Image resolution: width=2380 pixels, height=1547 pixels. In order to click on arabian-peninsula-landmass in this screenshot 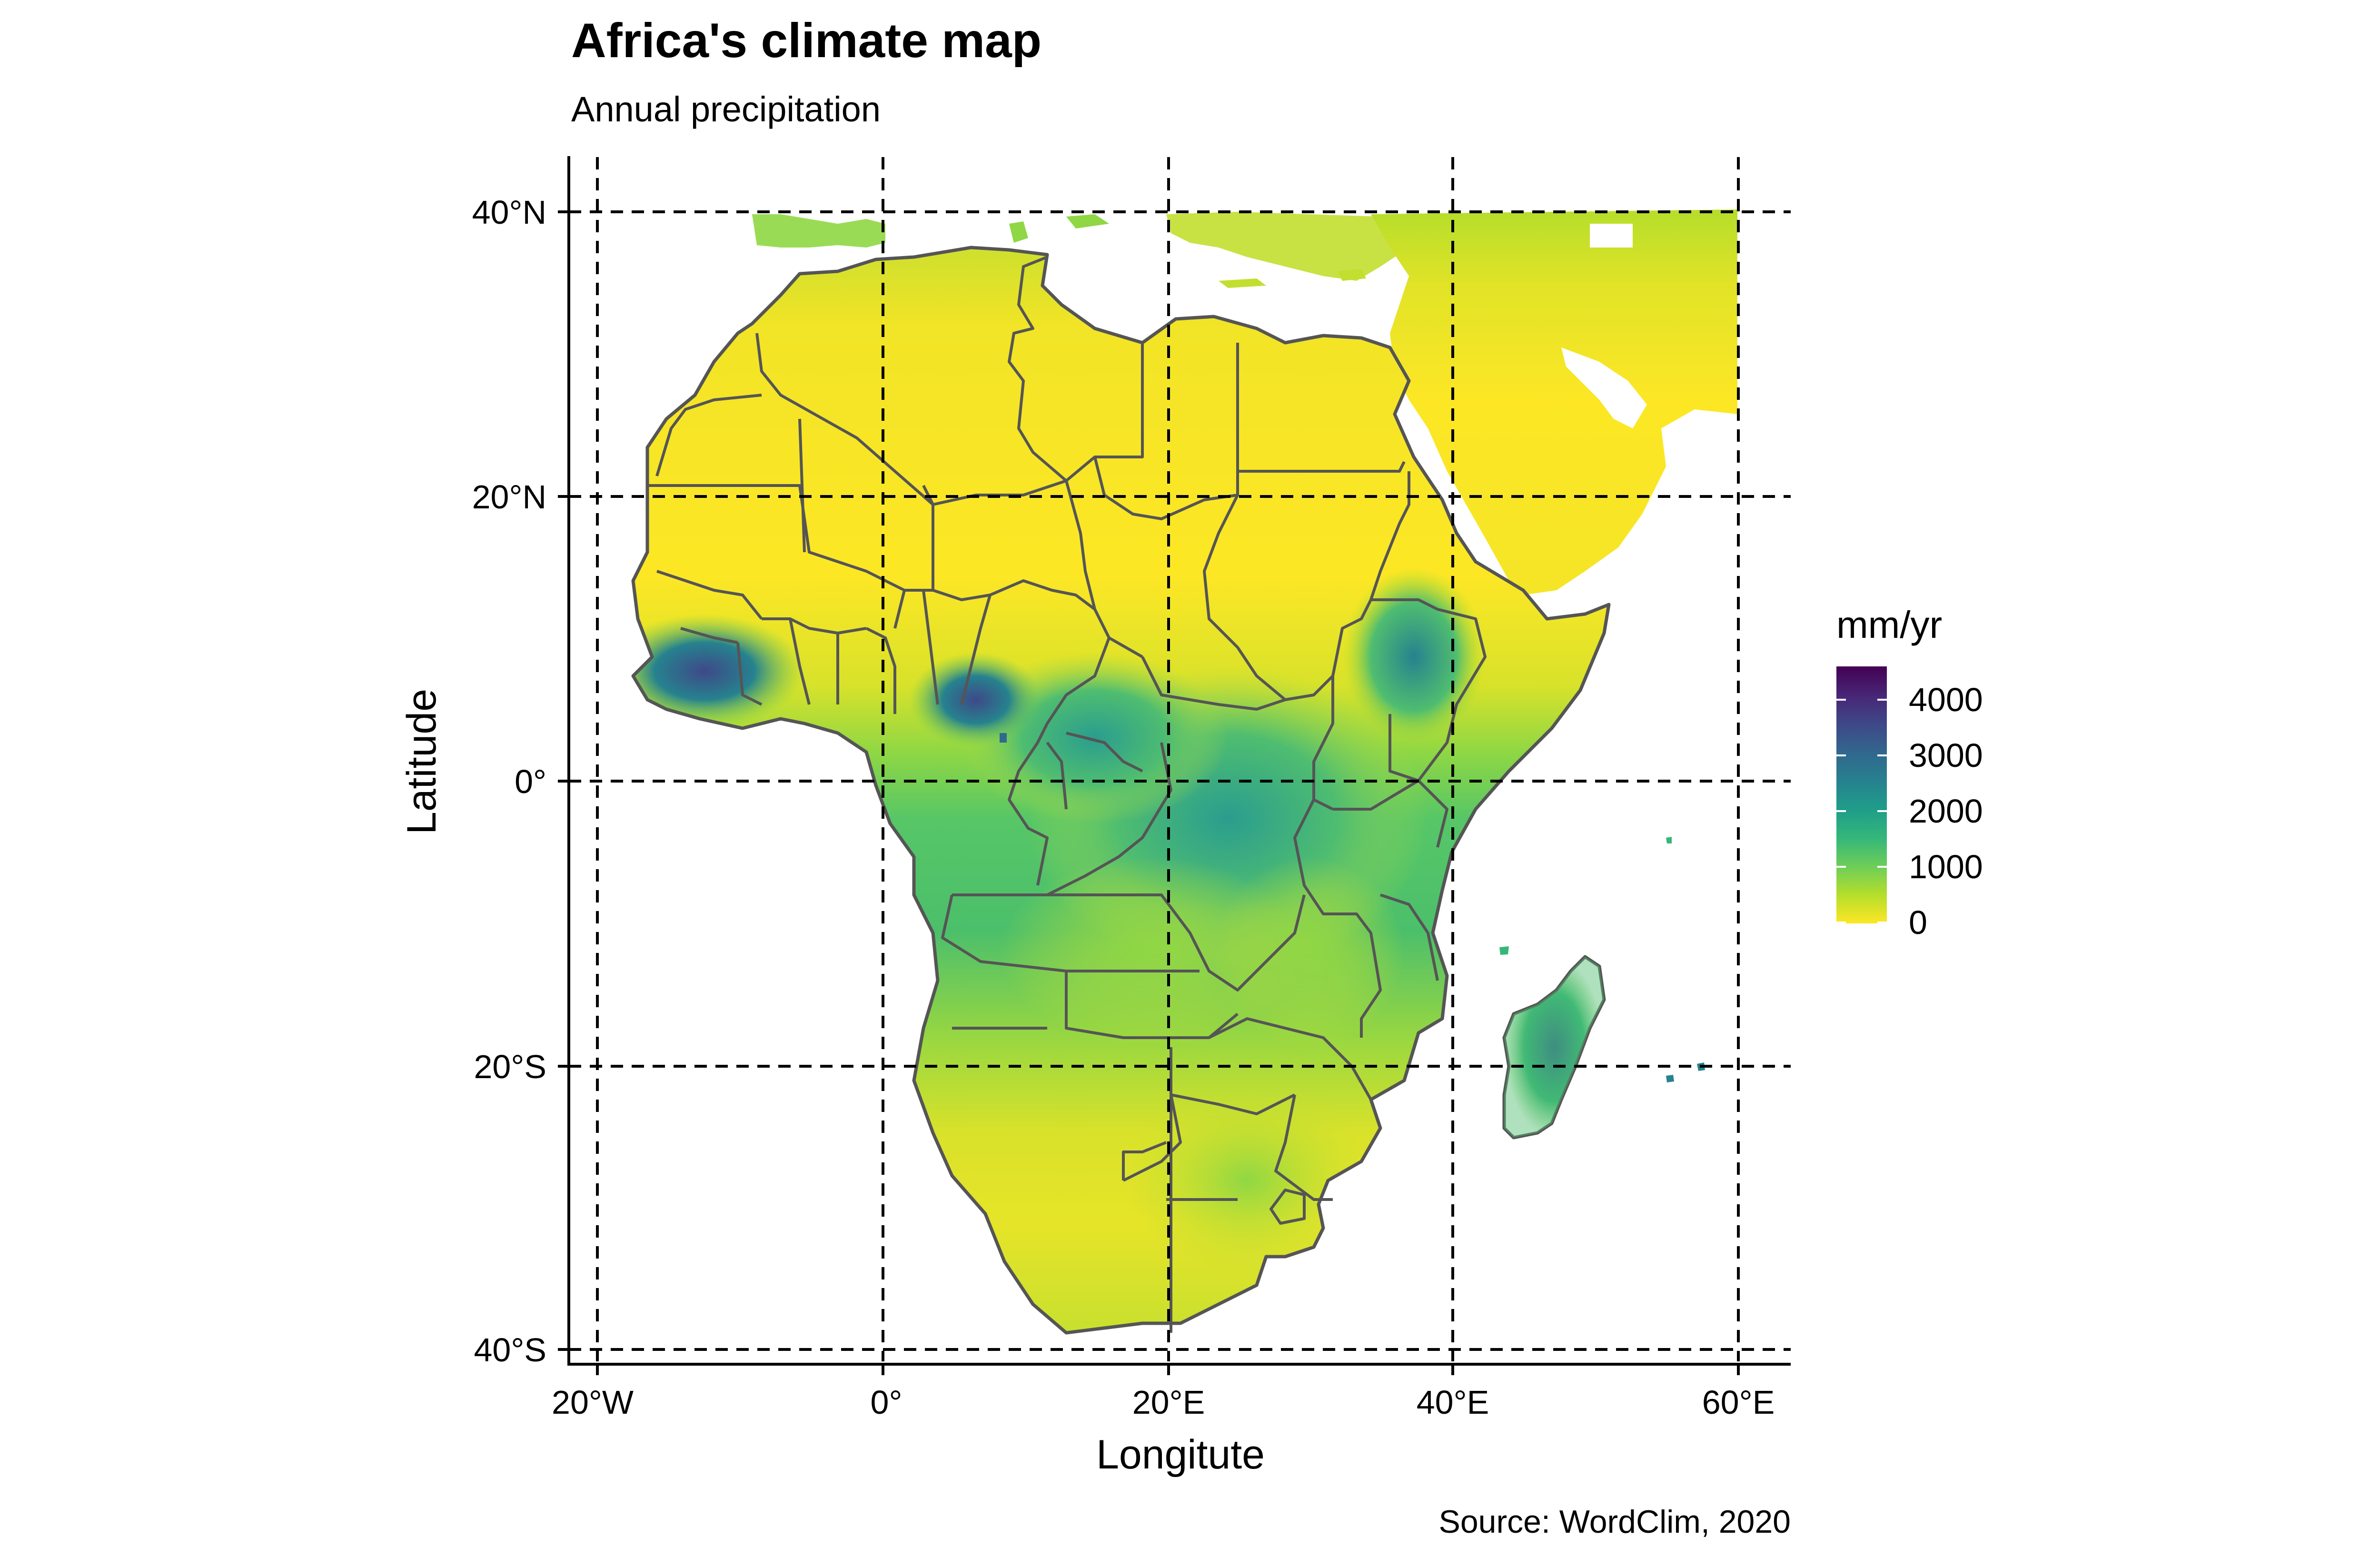, I will do `click(1554, 402)`.